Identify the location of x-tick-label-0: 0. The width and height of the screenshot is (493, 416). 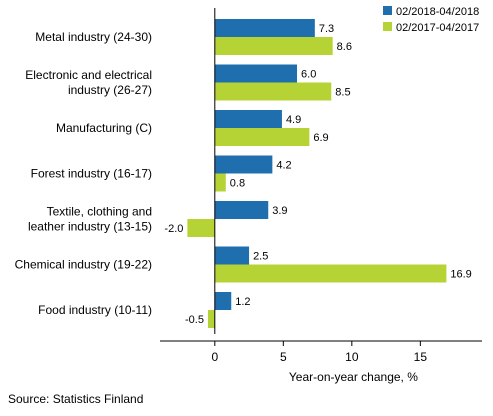
(214, 357).